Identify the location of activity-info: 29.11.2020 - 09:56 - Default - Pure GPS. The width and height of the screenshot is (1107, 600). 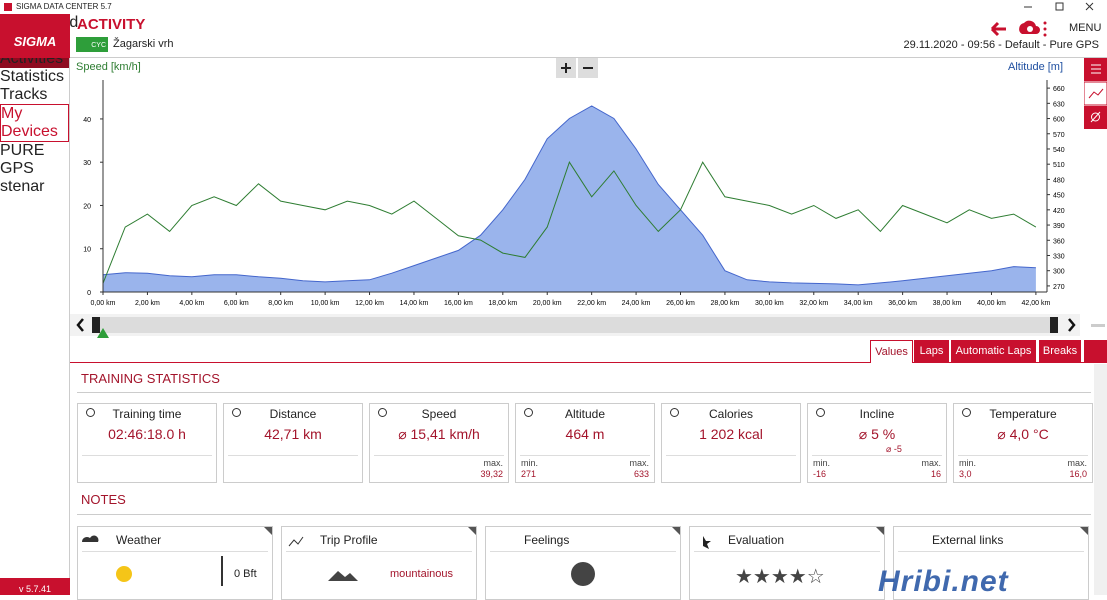
(1001, 45).